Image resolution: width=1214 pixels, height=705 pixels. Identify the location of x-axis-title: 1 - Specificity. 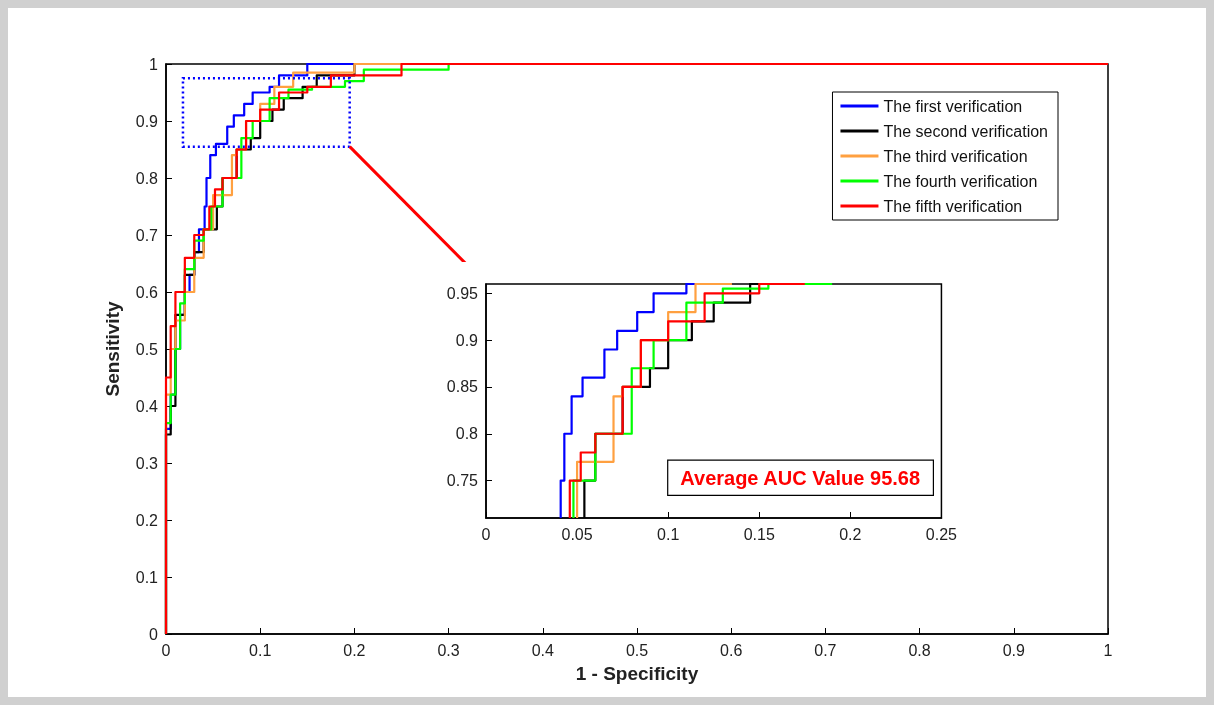
(637, 673).